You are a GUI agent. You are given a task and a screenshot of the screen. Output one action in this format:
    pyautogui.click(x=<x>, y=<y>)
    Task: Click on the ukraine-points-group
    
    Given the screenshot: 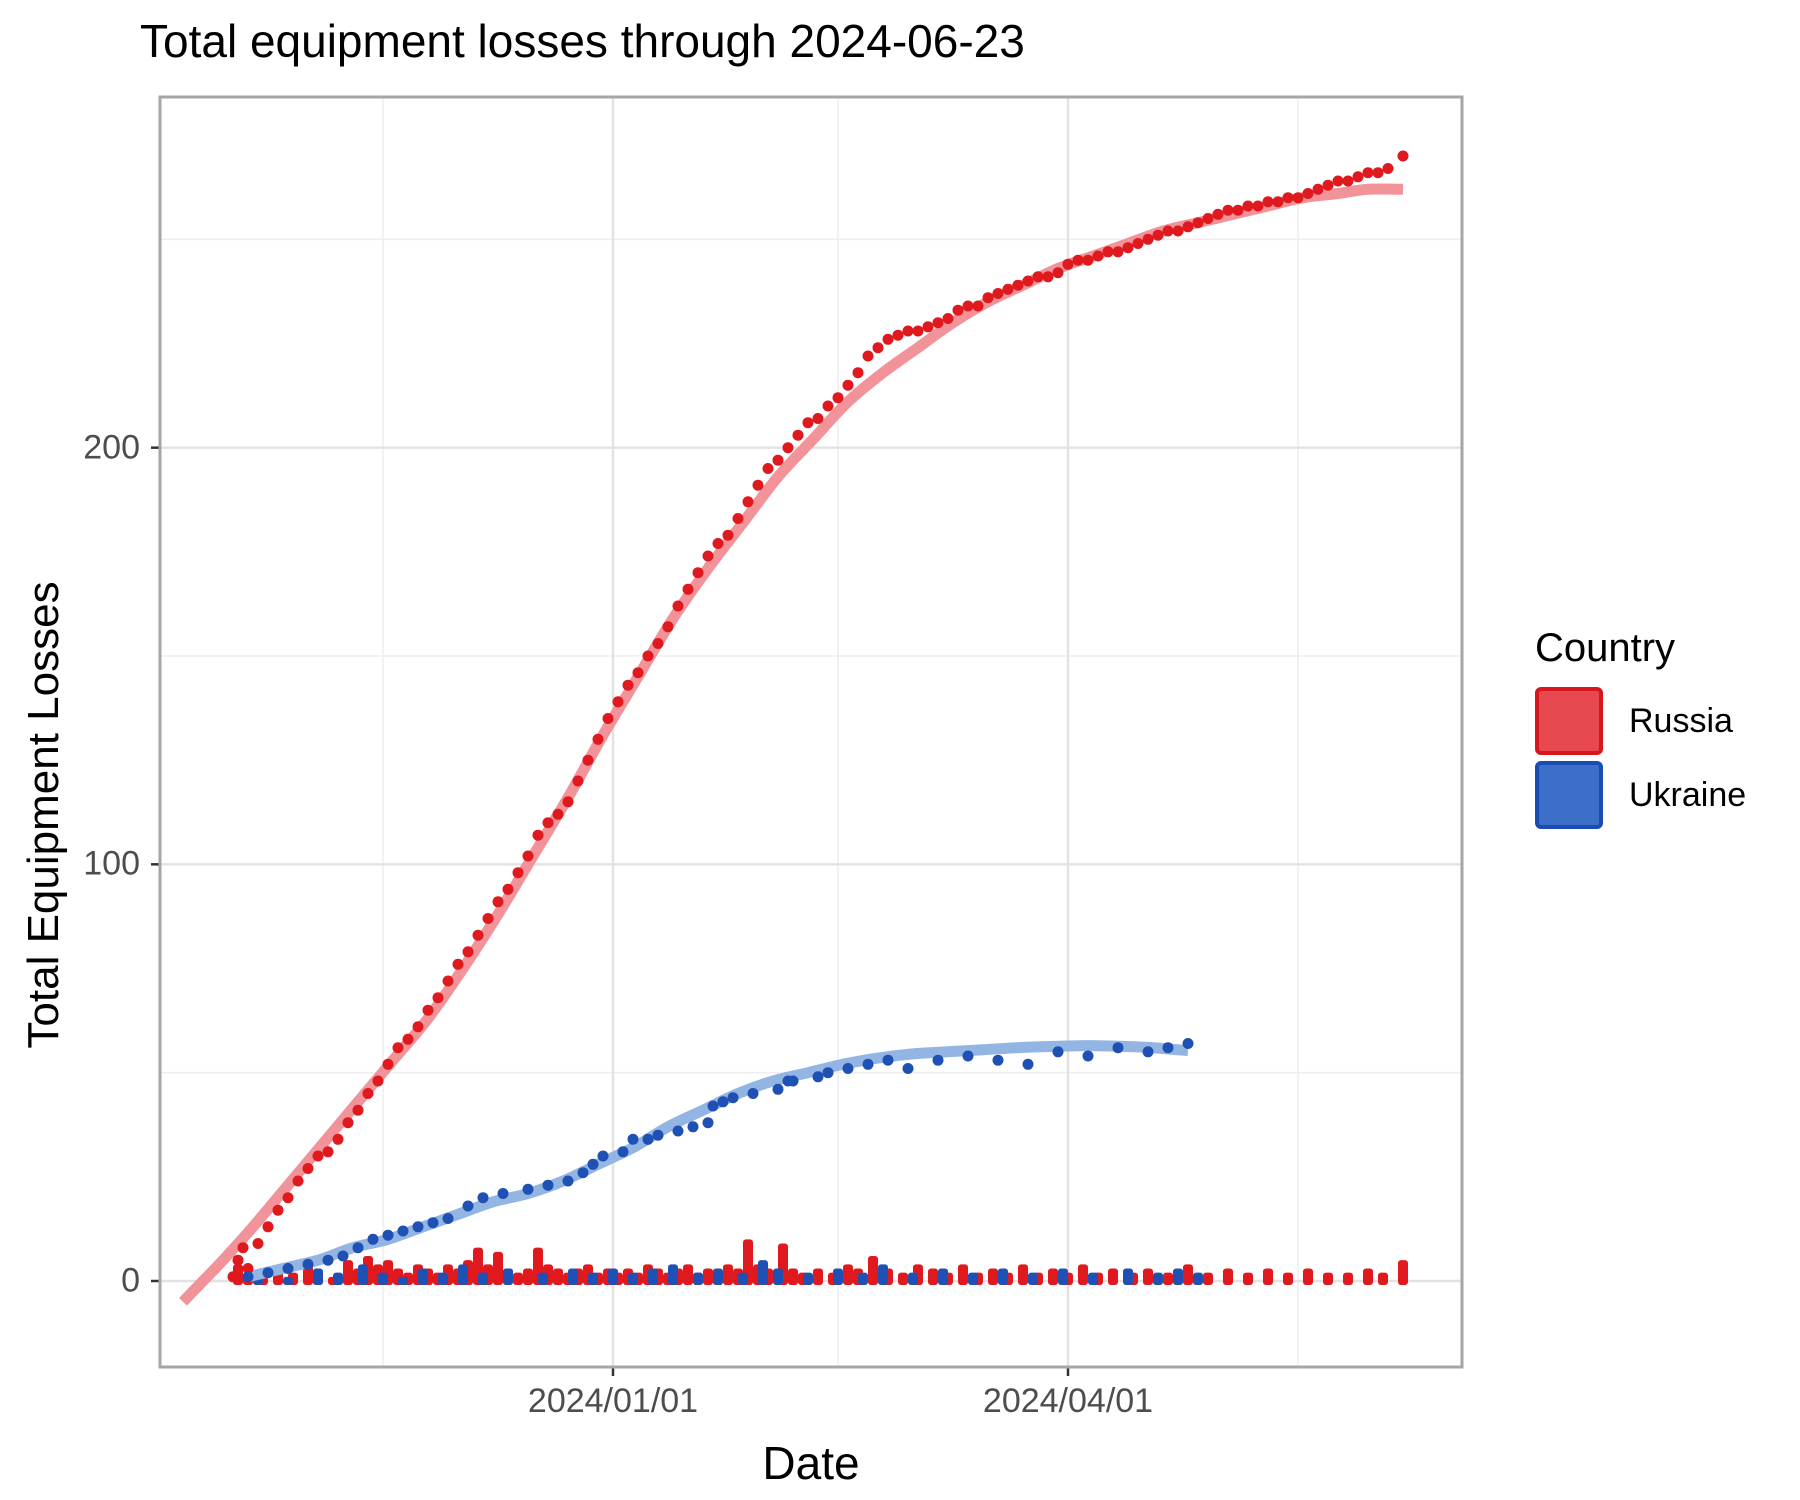 What is the action you would take?
    pyautogui.click(x=718, y=1160)
    